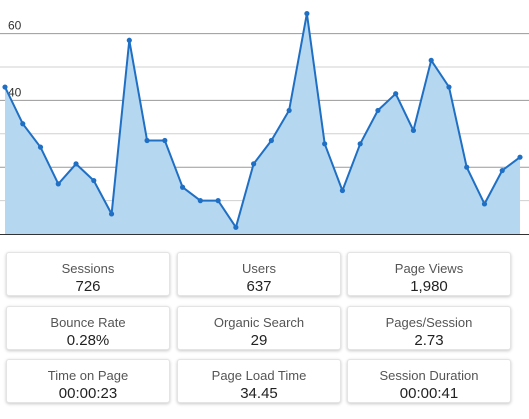 The width and height of the screenshot is (529, 419). Describe the element at coordinates (429, 375) in the screenshot. I see `metric-label: Session Duration` at that location.